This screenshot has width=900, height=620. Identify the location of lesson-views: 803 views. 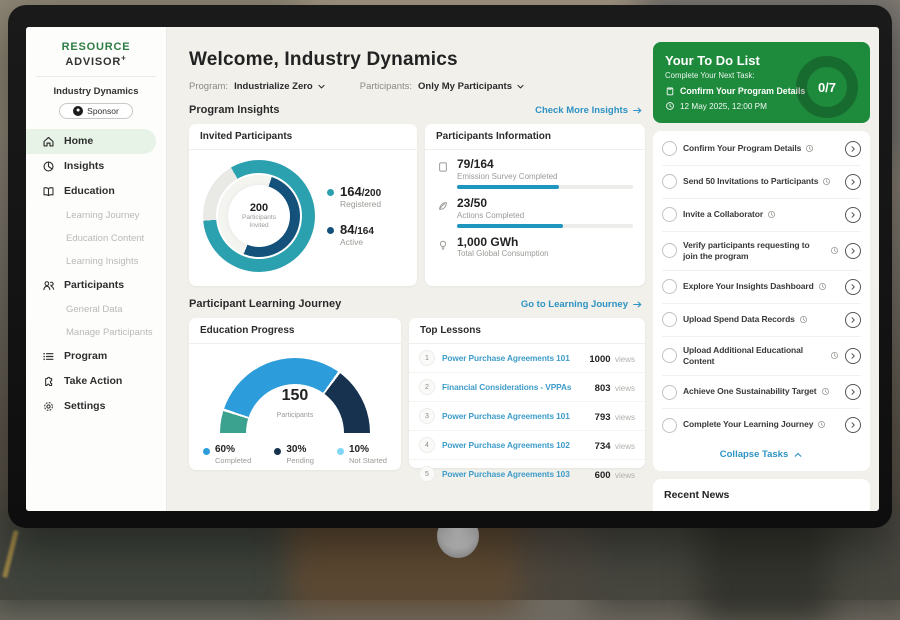
(614, 388).